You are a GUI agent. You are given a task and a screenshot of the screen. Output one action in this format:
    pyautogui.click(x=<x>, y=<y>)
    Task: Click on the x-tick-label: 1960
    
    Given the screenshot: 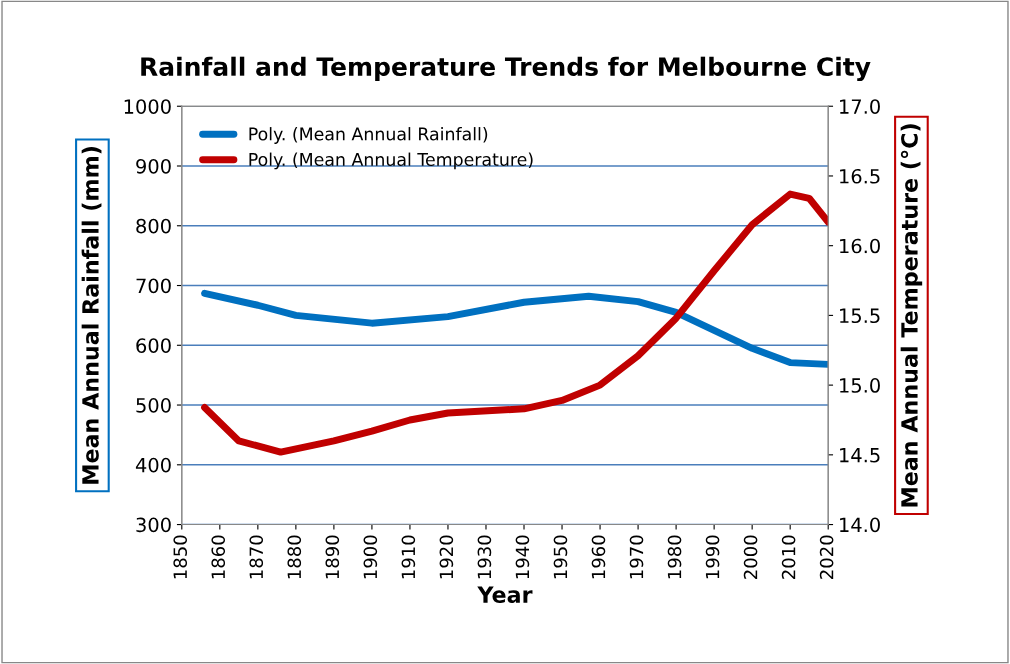 What is the action you would take?
    pyautogui.click(x=598, y=557)
    